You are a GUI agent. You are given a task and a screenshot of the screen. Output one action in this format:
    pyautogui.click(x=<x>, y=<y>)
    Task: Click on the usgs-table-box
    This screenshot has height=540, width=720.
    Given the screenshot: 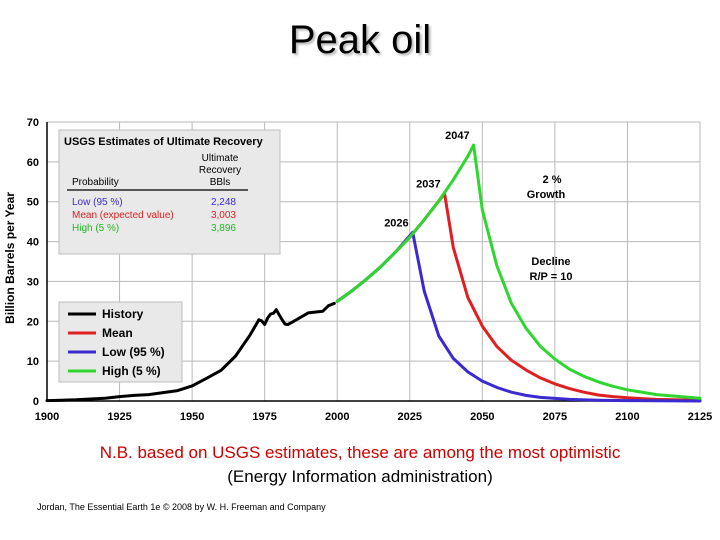 What is the action you would take?
    pyautogui.click(x=169, y=192)
    